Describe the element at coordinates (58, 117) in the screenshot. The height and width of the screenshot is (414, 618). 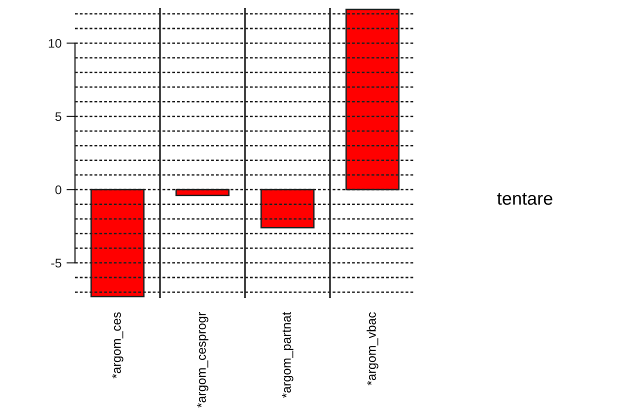
I see `y-tick-label: 5` at that location.